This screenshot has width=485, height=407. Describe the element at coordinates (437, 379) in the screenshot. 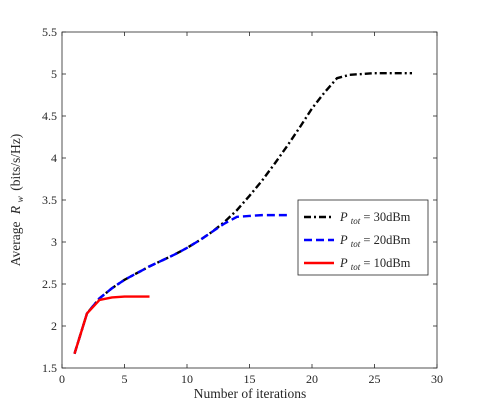

I see `x-tick-label: 30` at that location.